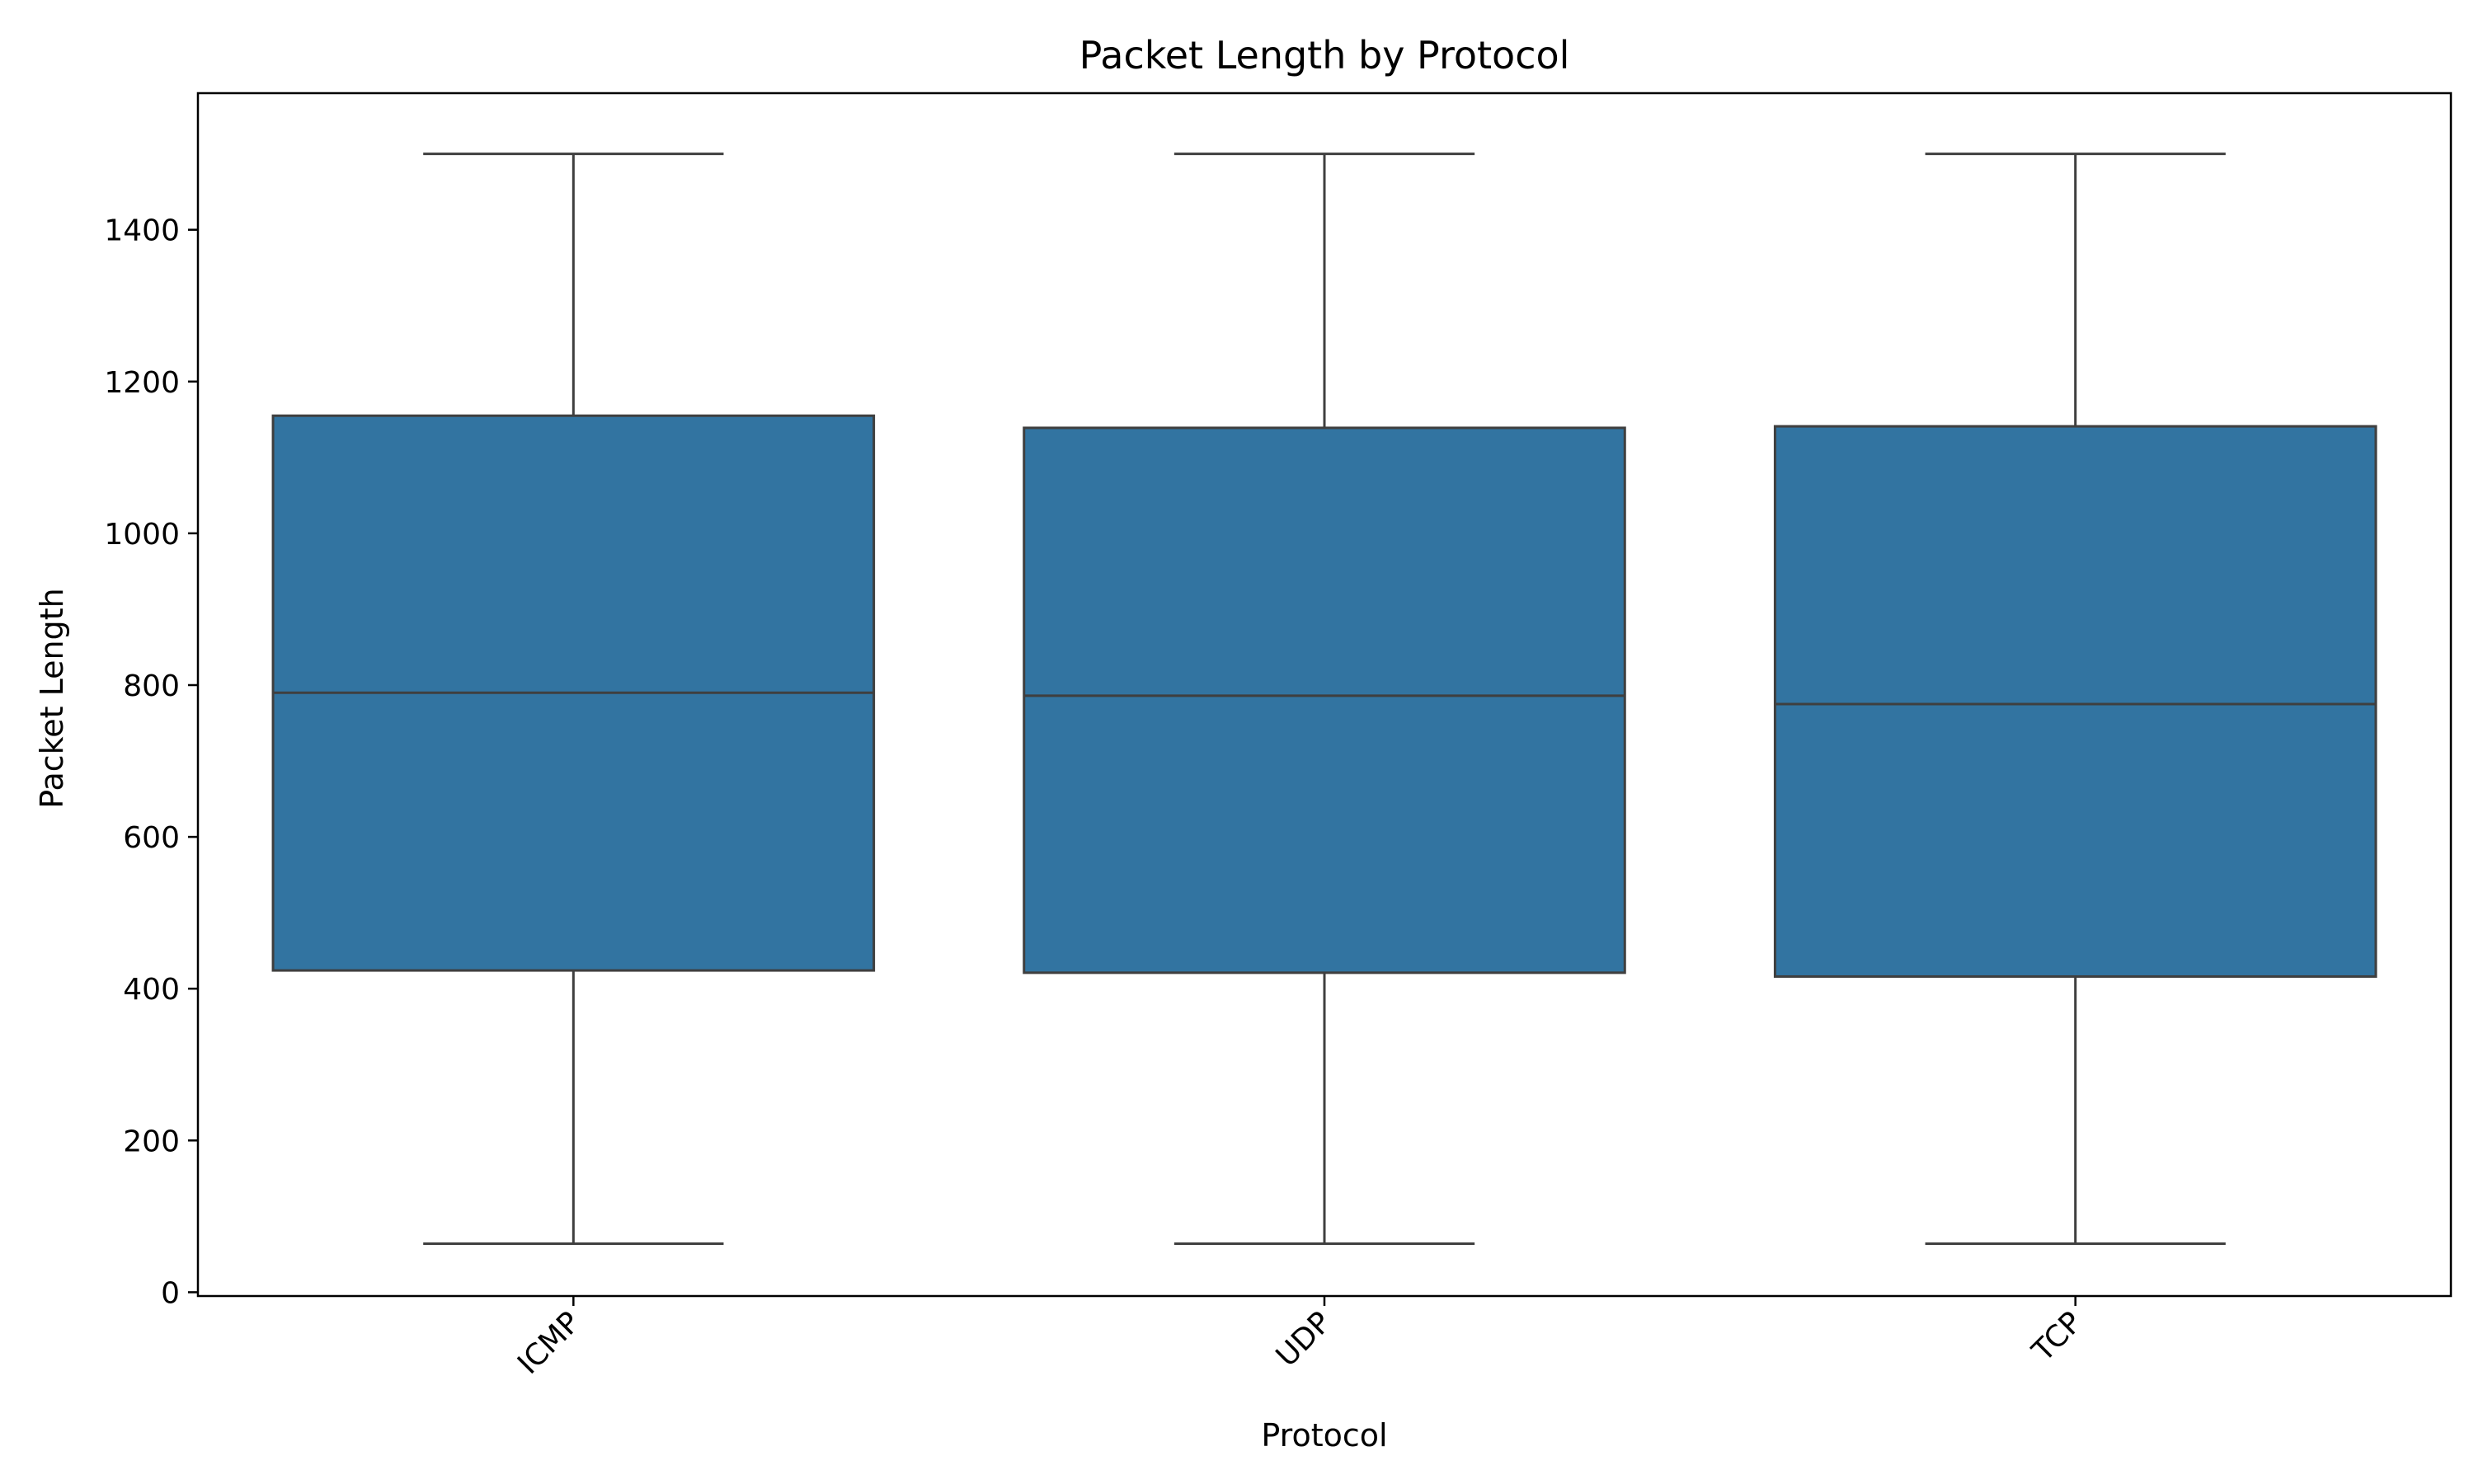  I want to click on x-axis-label: Protocol, so click(1324, 1435).